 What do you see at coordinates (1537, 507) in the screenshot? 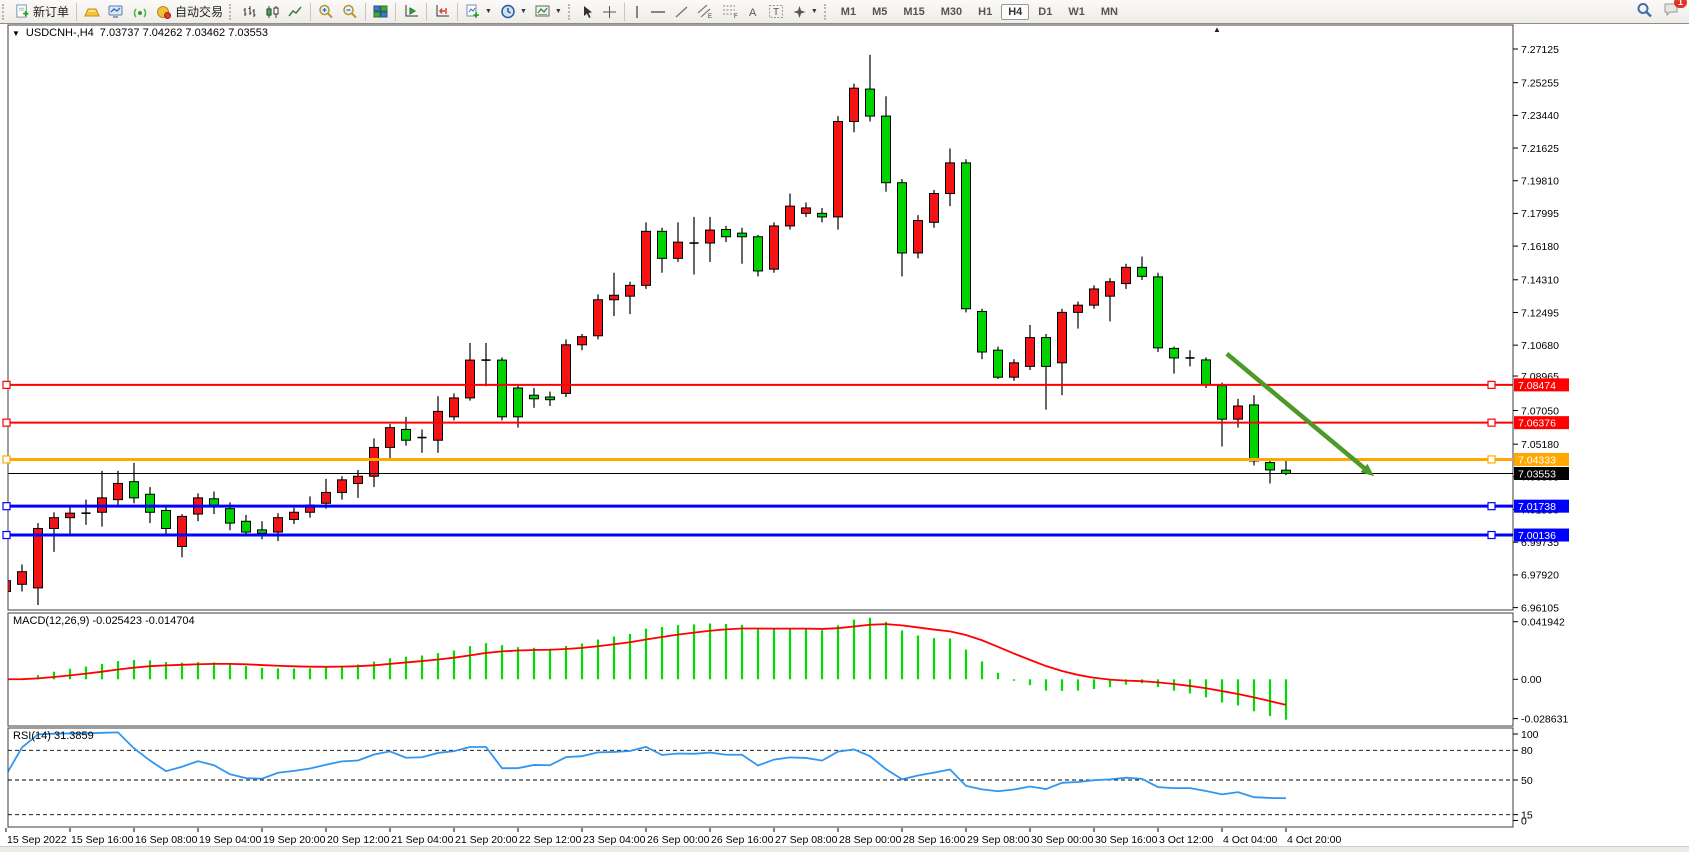
I see `svg-text: 7.01738` at bounding box center [1537, 507].